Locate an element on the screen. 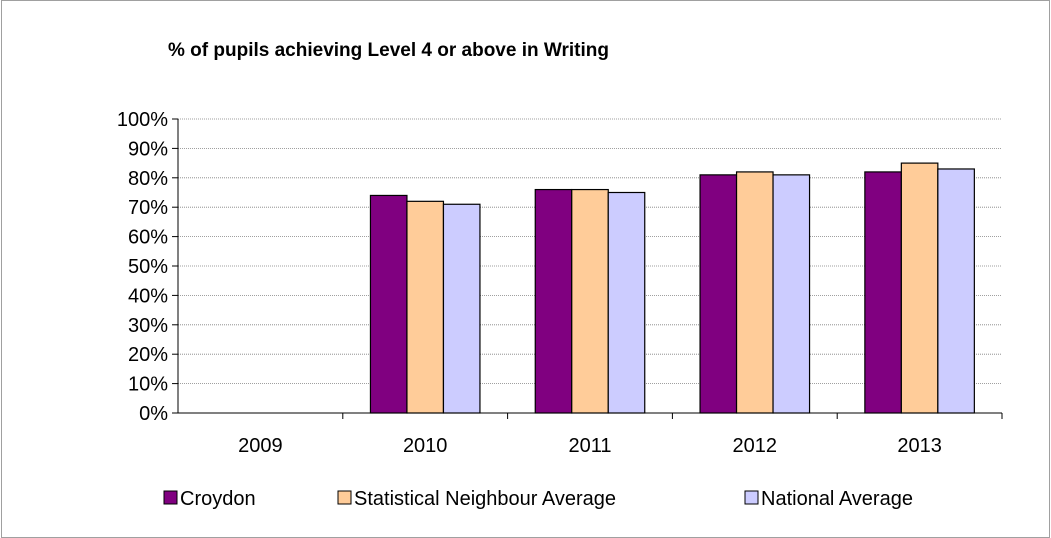 The image size is (1051, 538). x-tick-label: 2011 is located at coordinates (589, 446).